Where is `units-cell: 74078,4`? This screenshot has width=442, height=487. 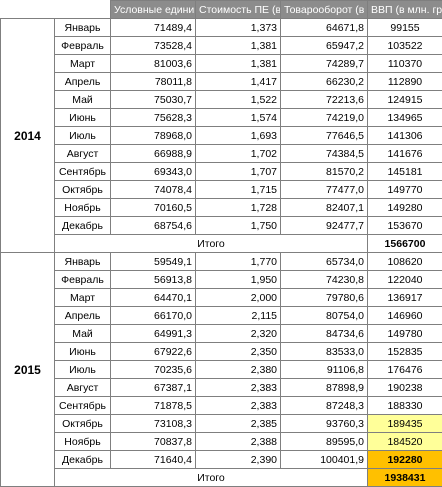 units-cell: 74078,4 is located at coordinates (153, 190).